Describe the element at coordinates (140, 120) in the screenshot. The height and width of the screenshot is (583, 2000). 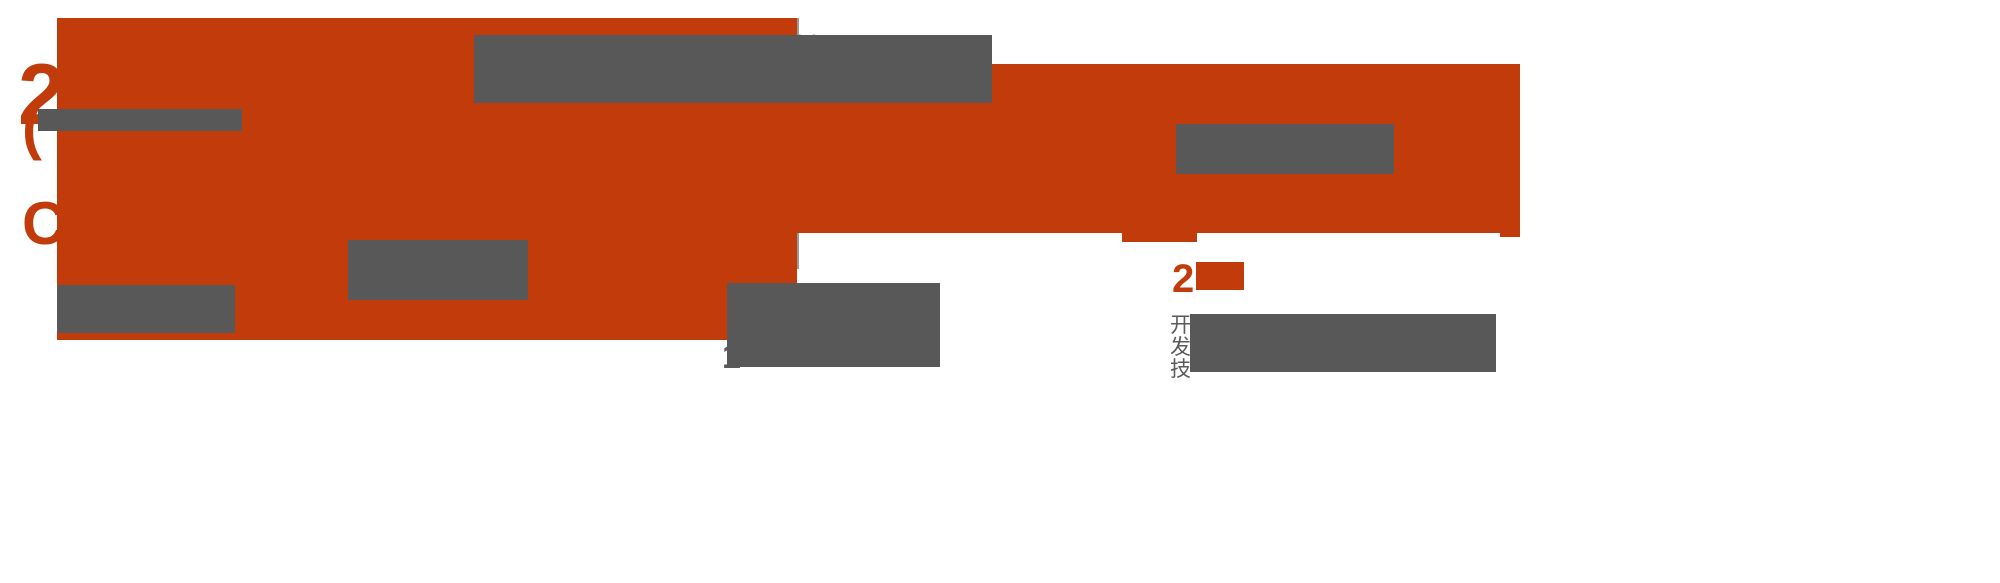
I see `redaction-gray-block-underline` at that location.